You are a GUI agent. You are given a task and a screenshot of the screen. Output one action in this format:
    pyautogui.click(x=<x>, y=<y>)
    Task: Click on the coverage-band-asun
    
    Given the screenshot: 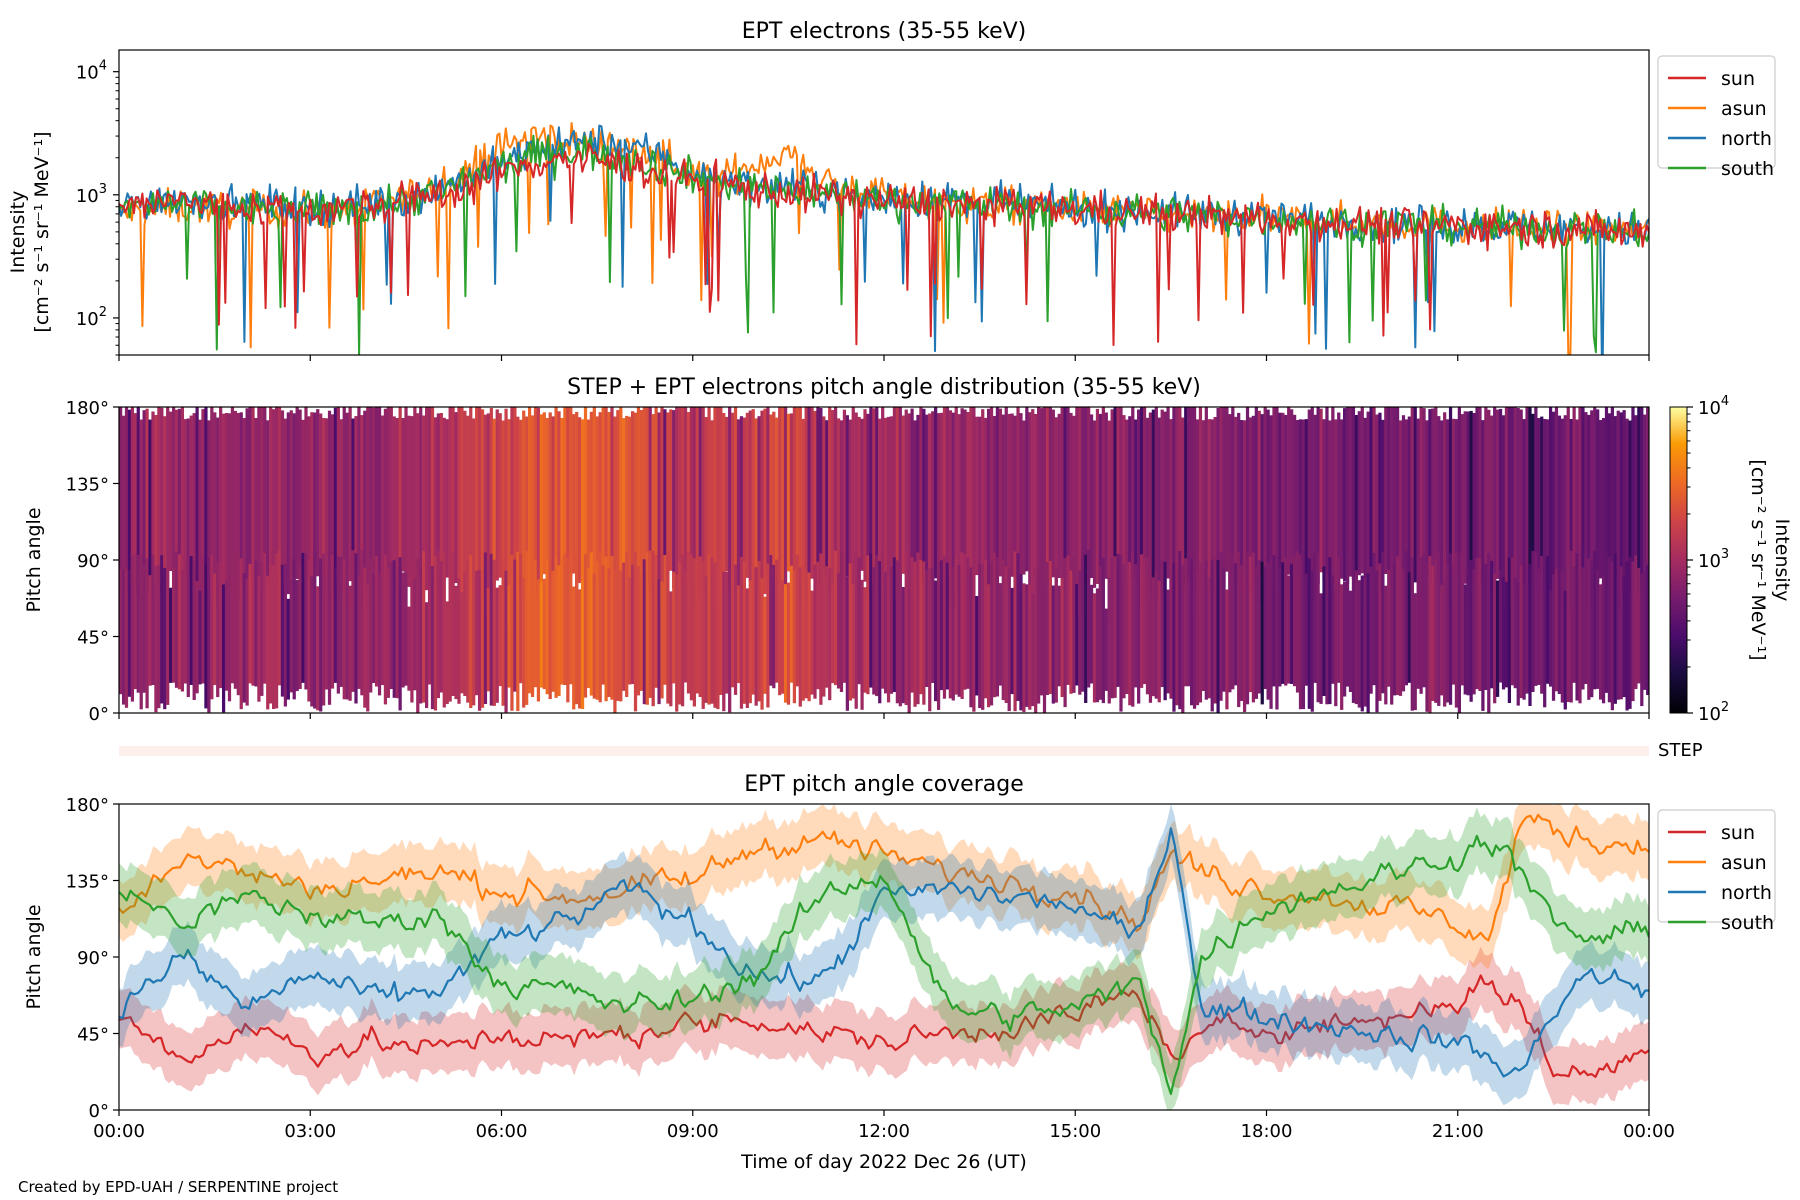 What is the action you would take?
    pyautogui.click(x=884, y=887)
    